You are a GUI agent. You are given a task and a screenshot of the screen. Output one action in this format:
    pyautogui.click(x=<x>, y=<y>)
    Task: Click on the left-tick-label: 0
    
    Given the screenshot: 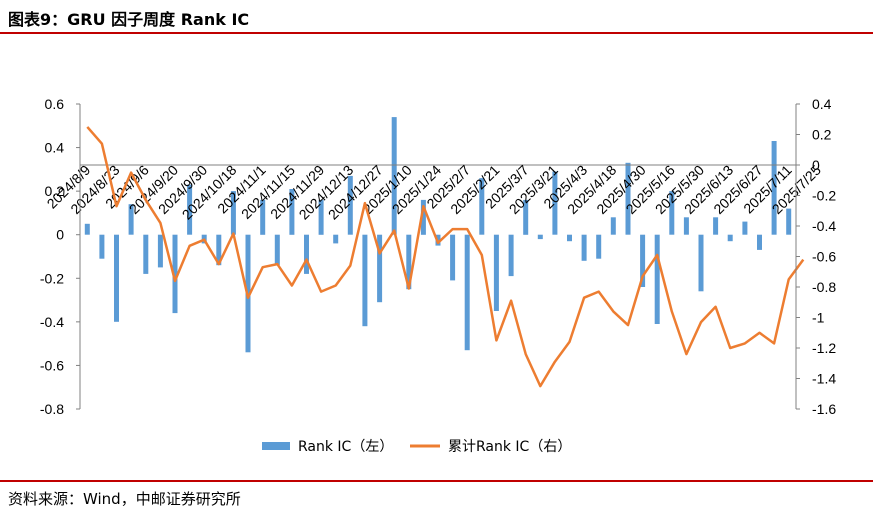 What is the action you would take?
    pyautogui.click(x=60, y=235)
    